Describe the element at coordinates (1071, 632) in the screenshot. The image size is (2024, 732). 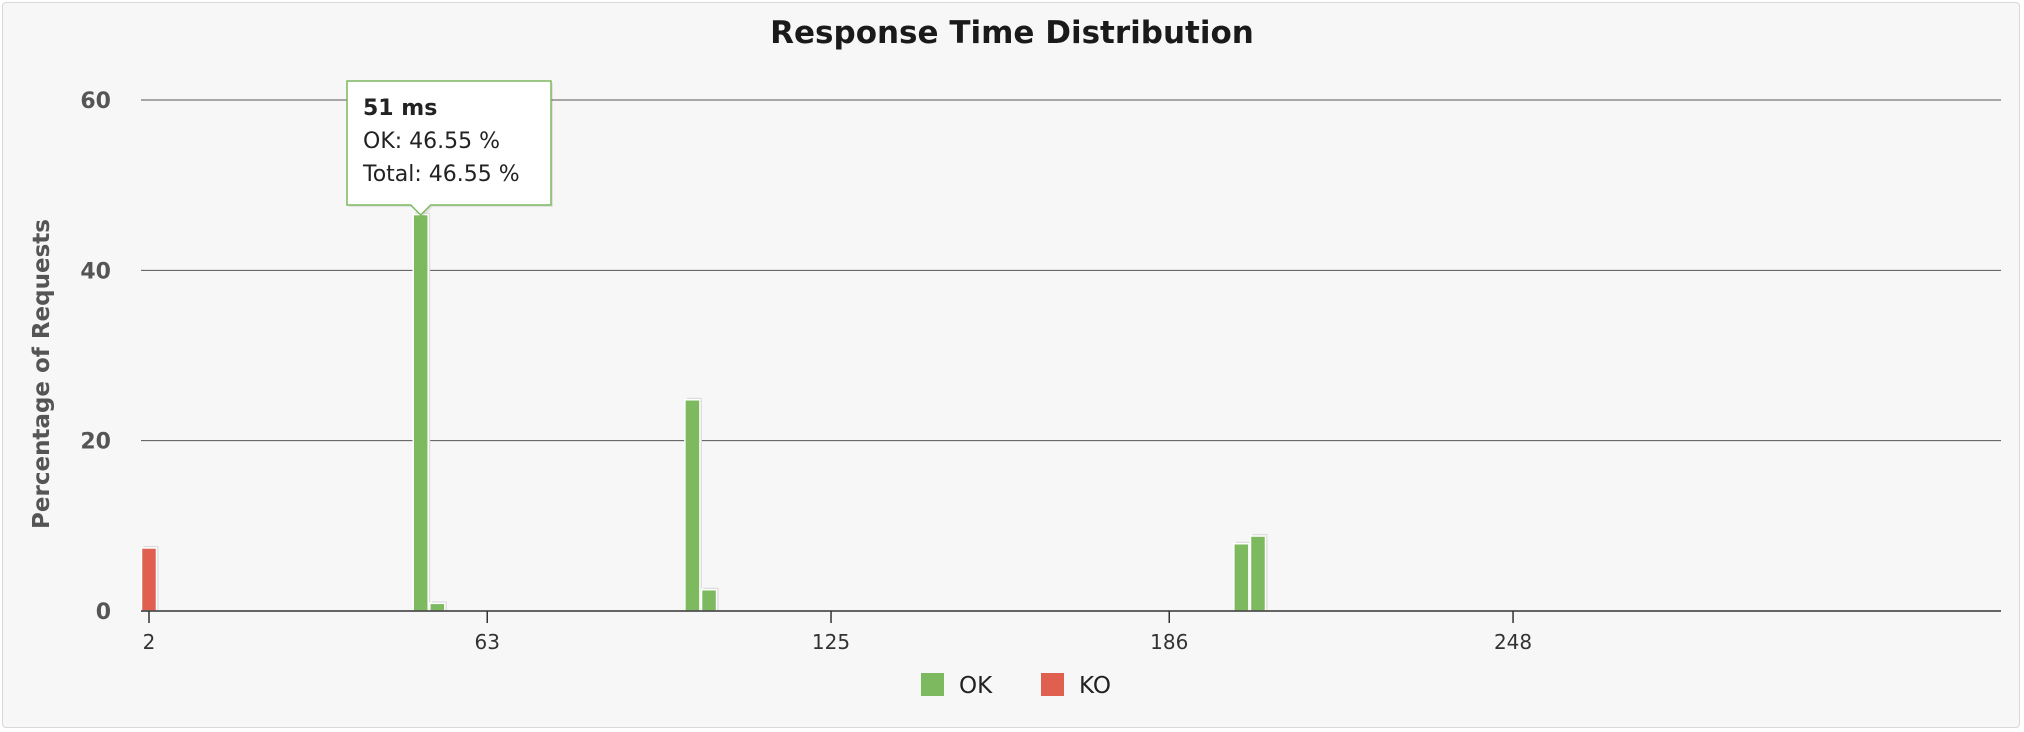
I see `x-axis: 2 63 125 186 248` at that location.